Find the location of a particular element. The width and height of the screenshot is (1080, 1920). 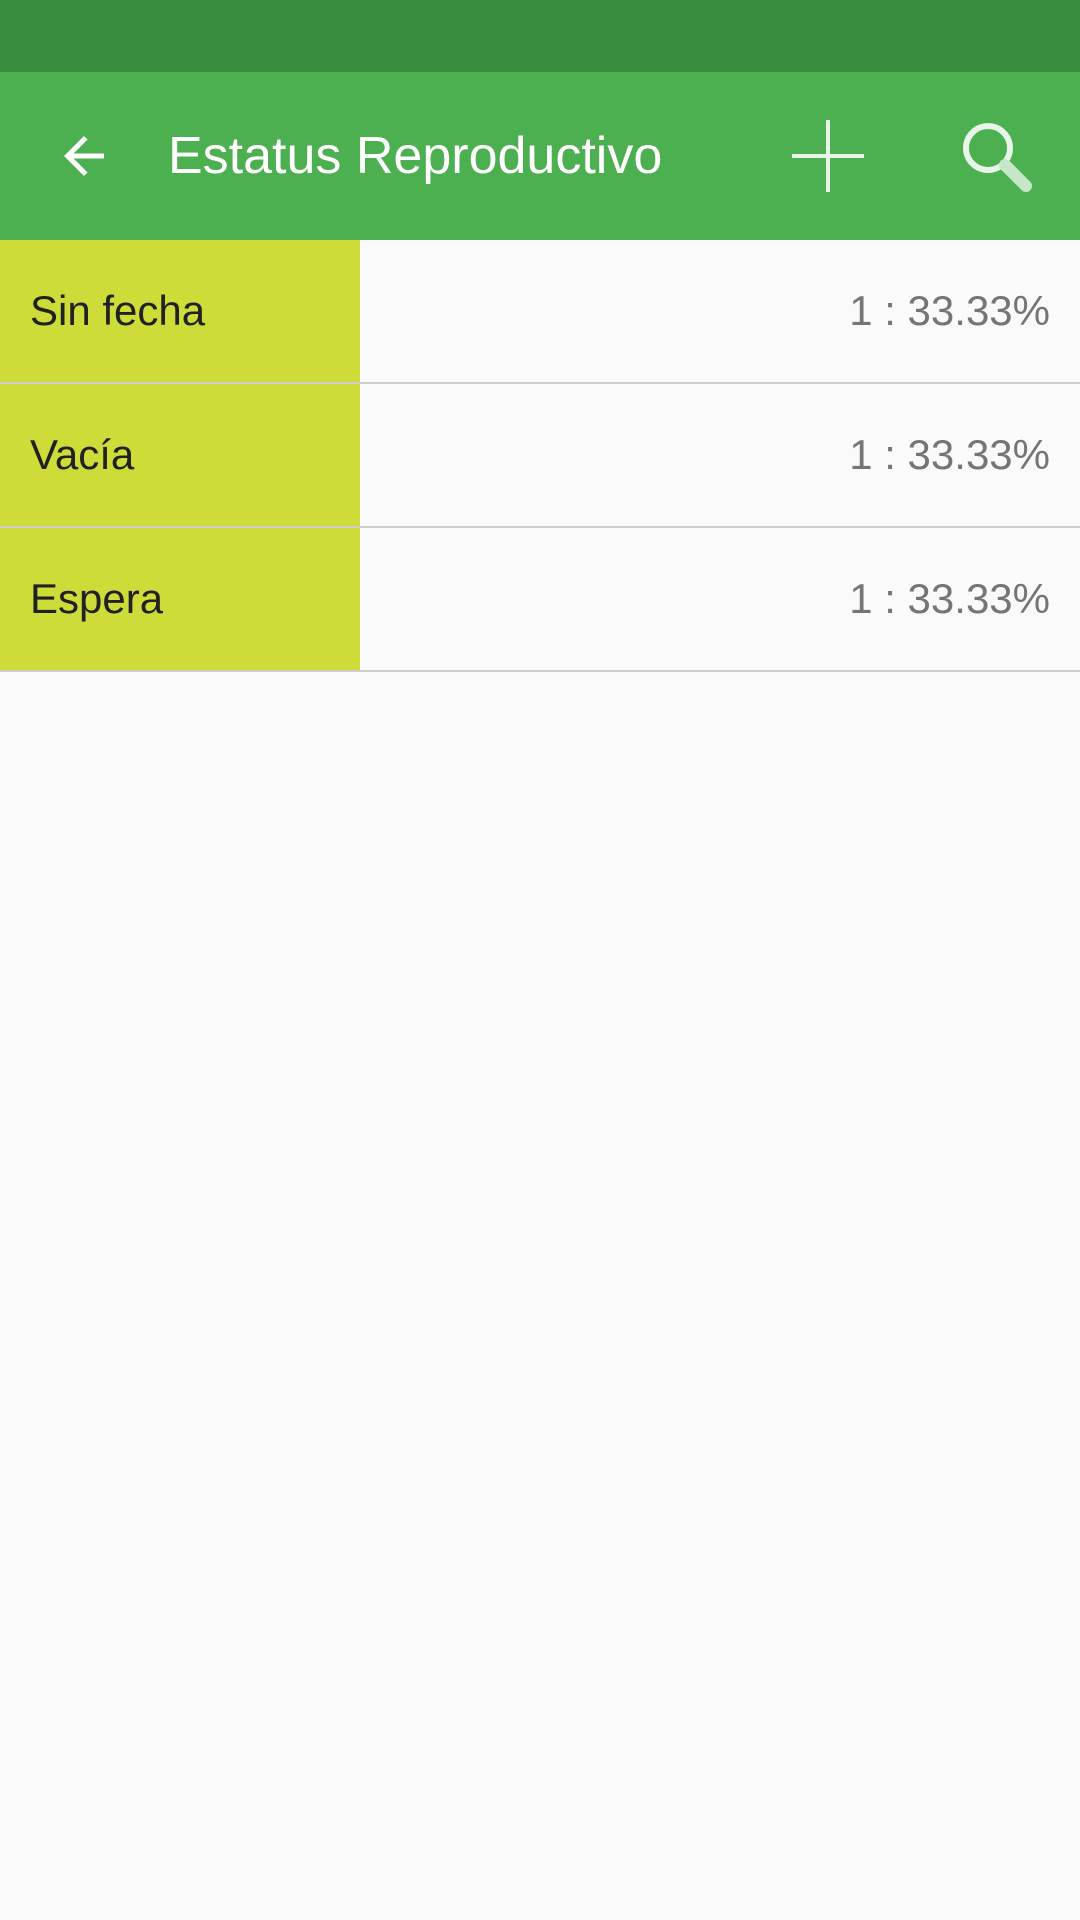

plus-icon is located at coordinates (828, 156).